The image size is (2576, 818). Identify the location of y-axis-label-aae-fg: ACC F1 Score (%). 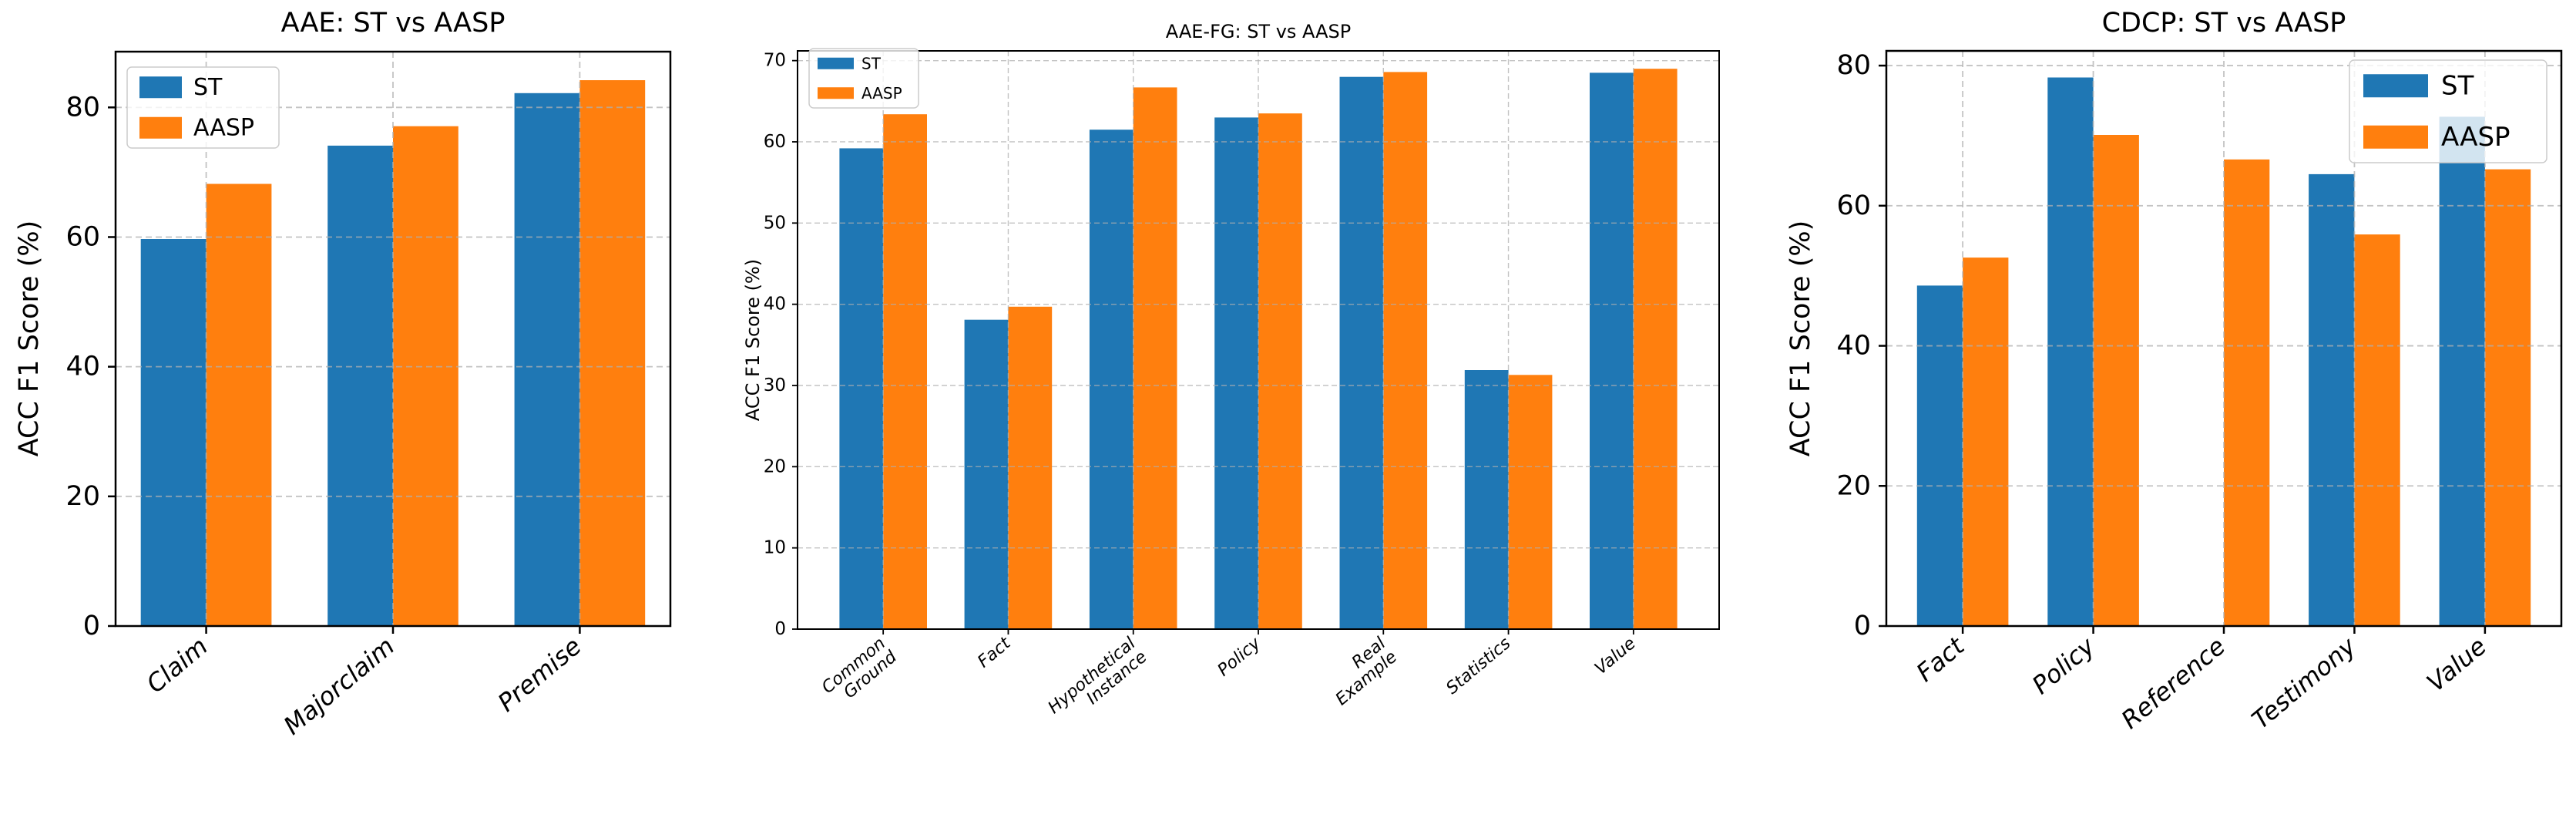
(753, 340).